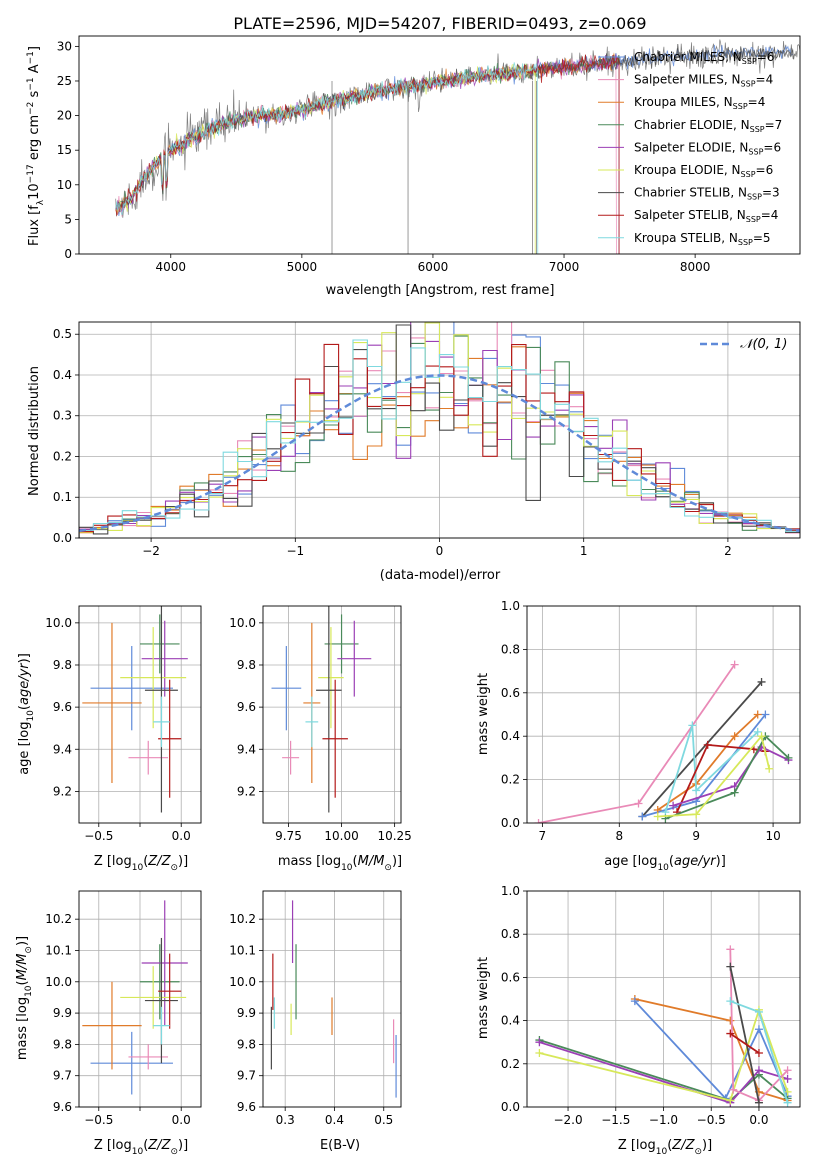 This screenshot has width=819, height=1170. I want to click on legend-label-salpeter-miles: Salpeter MILES, NSSP=4, so click(703, 81).